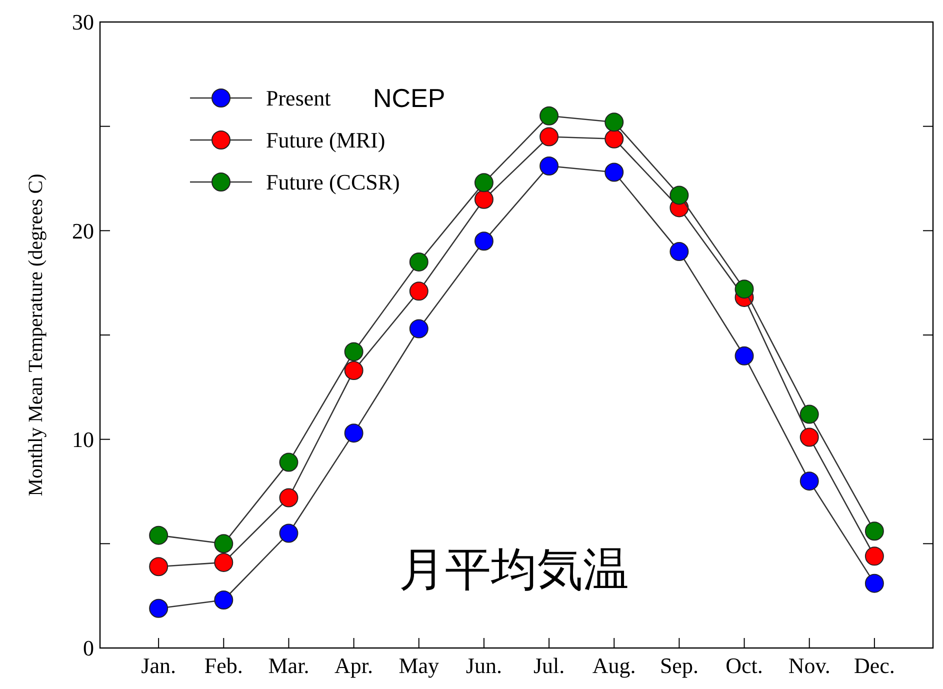  I want to click on x-tick-label: Feb., so click(223, 665).